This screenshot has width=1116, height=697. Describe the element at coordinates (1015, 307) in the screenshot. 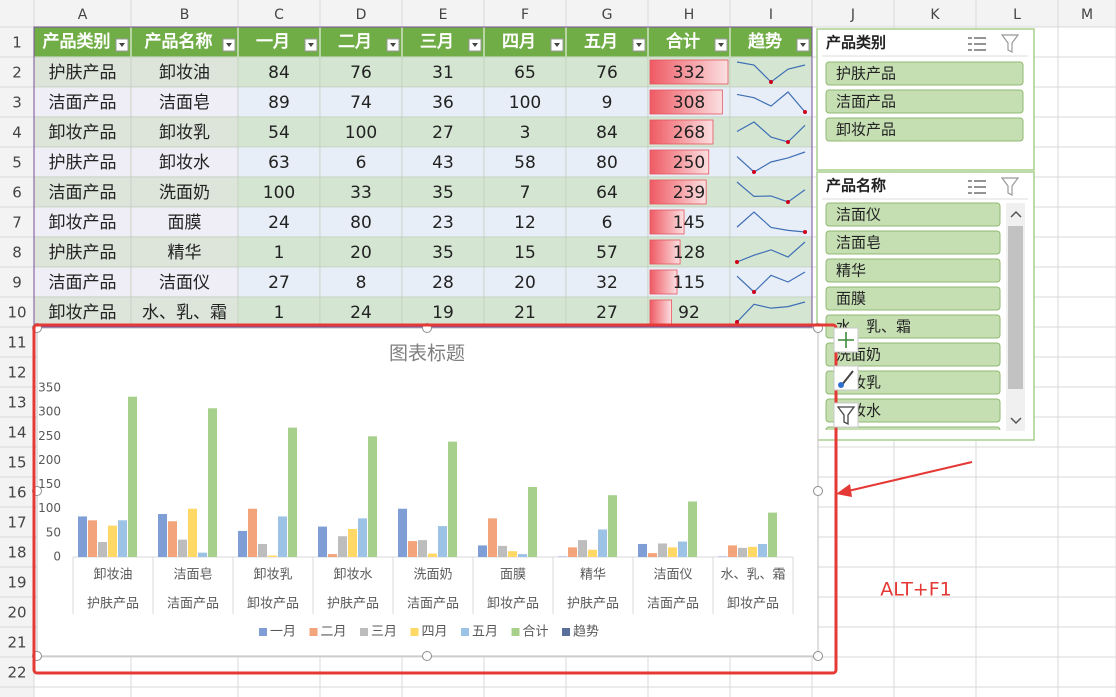

I see `scrollbar-thumb` at that location.